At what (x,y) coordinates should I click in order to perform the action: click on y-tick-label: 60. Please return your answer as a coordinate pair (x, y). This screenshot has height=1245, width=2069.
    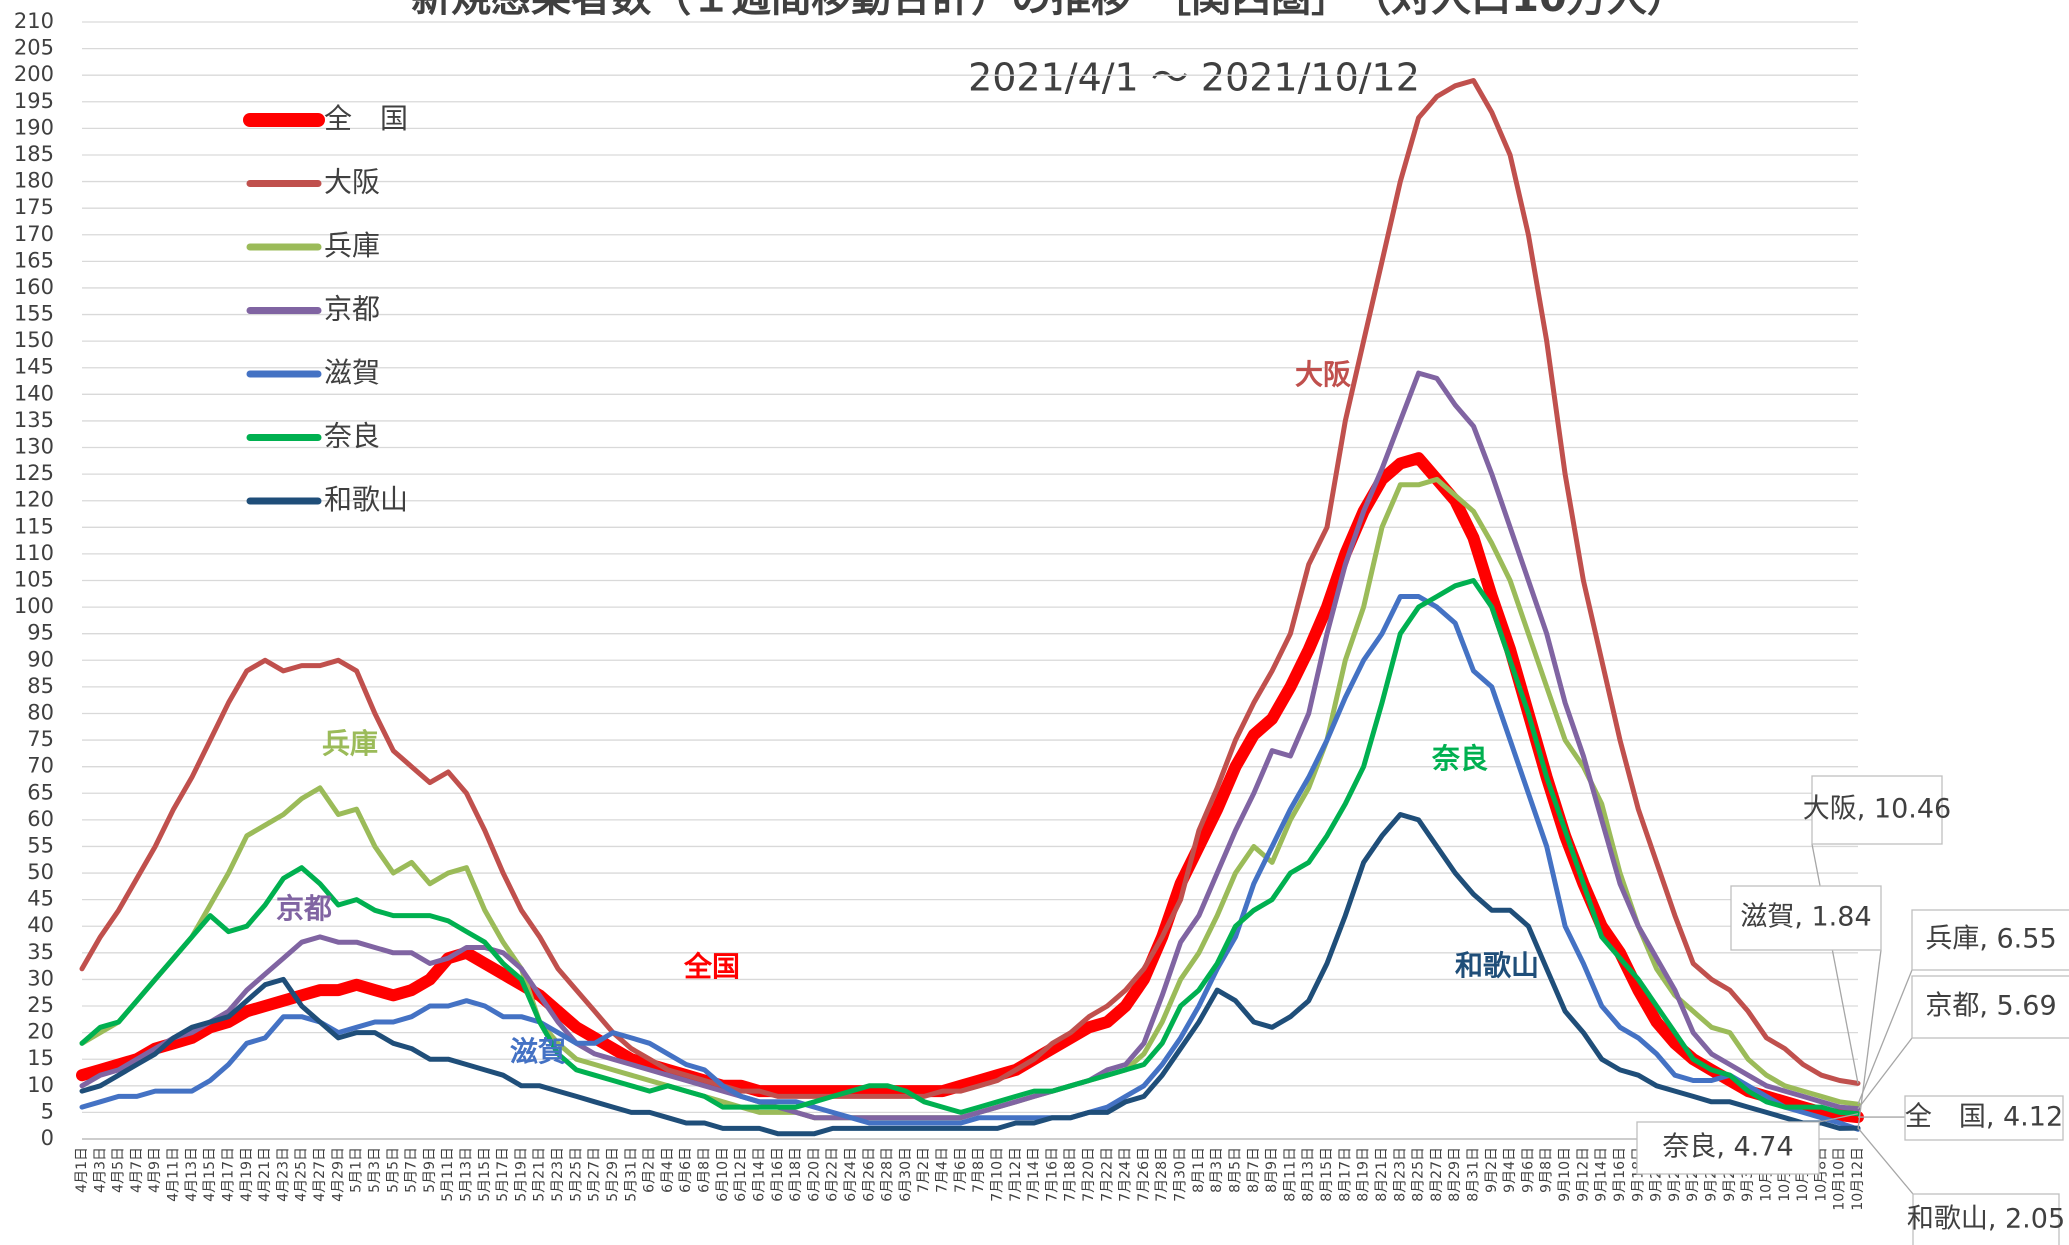
    Looking at the image, I should click on (40, 819).